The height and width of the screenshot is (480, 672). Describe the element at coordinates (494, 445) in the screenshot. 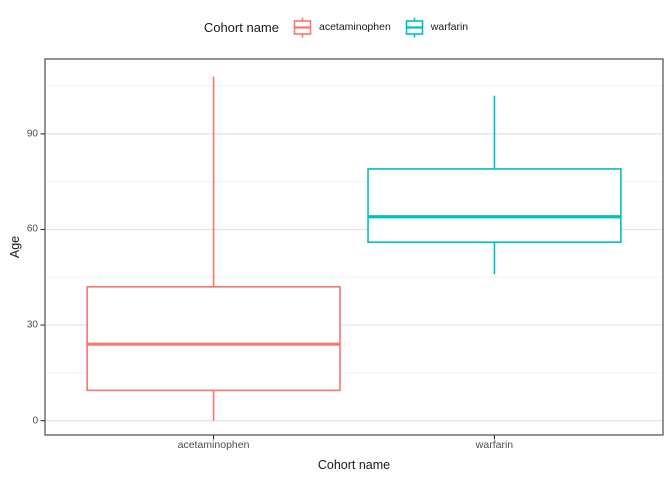

I see `x-tick-label-warfarin: warfarin` at that location.